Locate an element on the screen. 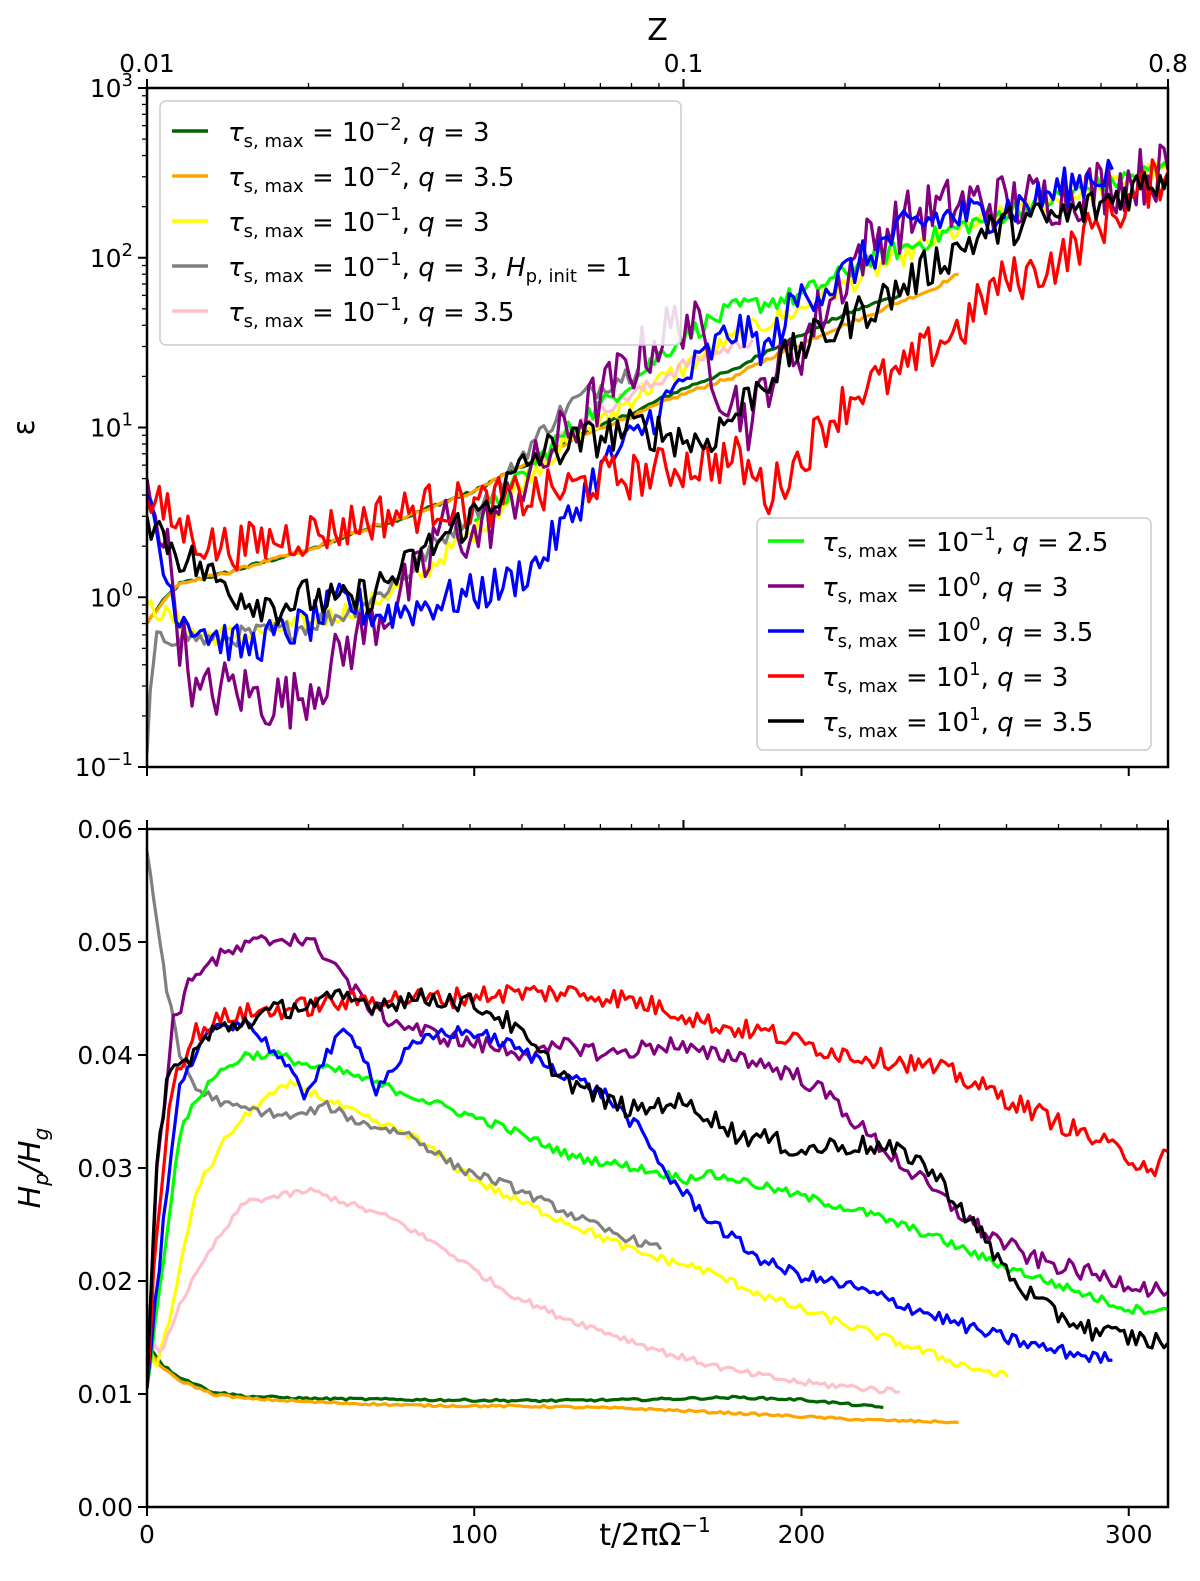 This screenshot has width=1200, height=1581. z-tick-label: 0.8 is located at coordinates (1168, 63).